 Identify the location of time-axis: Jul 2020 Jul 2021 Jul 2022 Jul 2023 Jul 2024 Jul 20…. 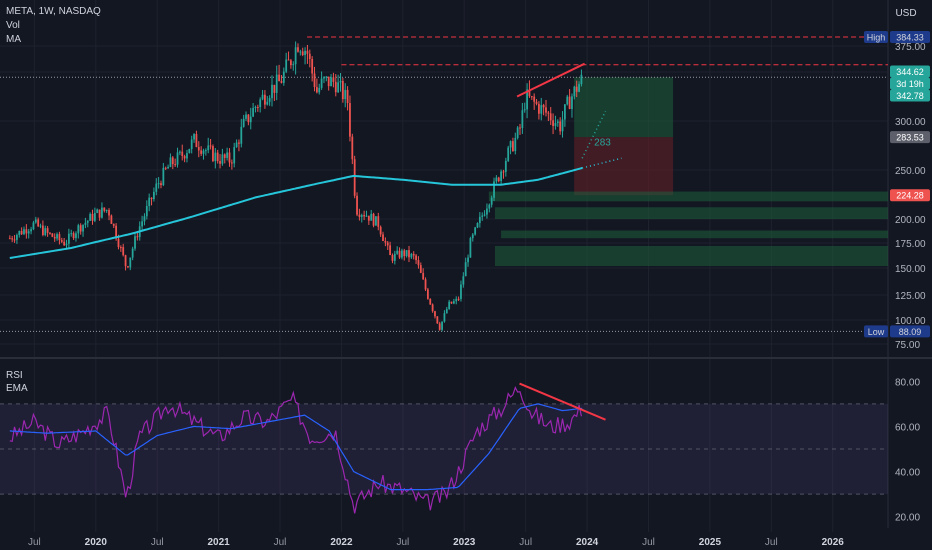
(436, 542).